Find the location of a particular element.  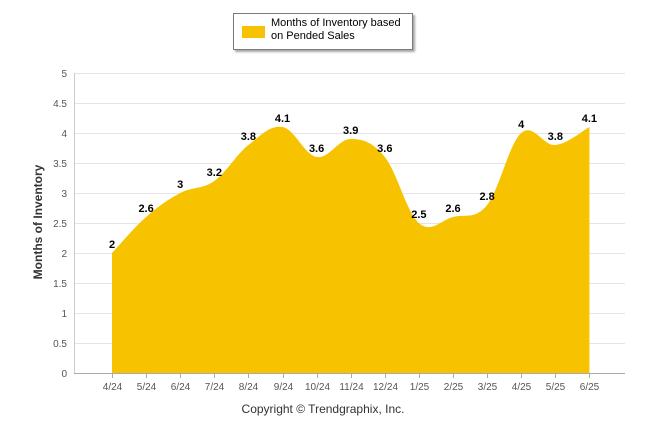

legend-swatch is located at coordinates (253, 32).